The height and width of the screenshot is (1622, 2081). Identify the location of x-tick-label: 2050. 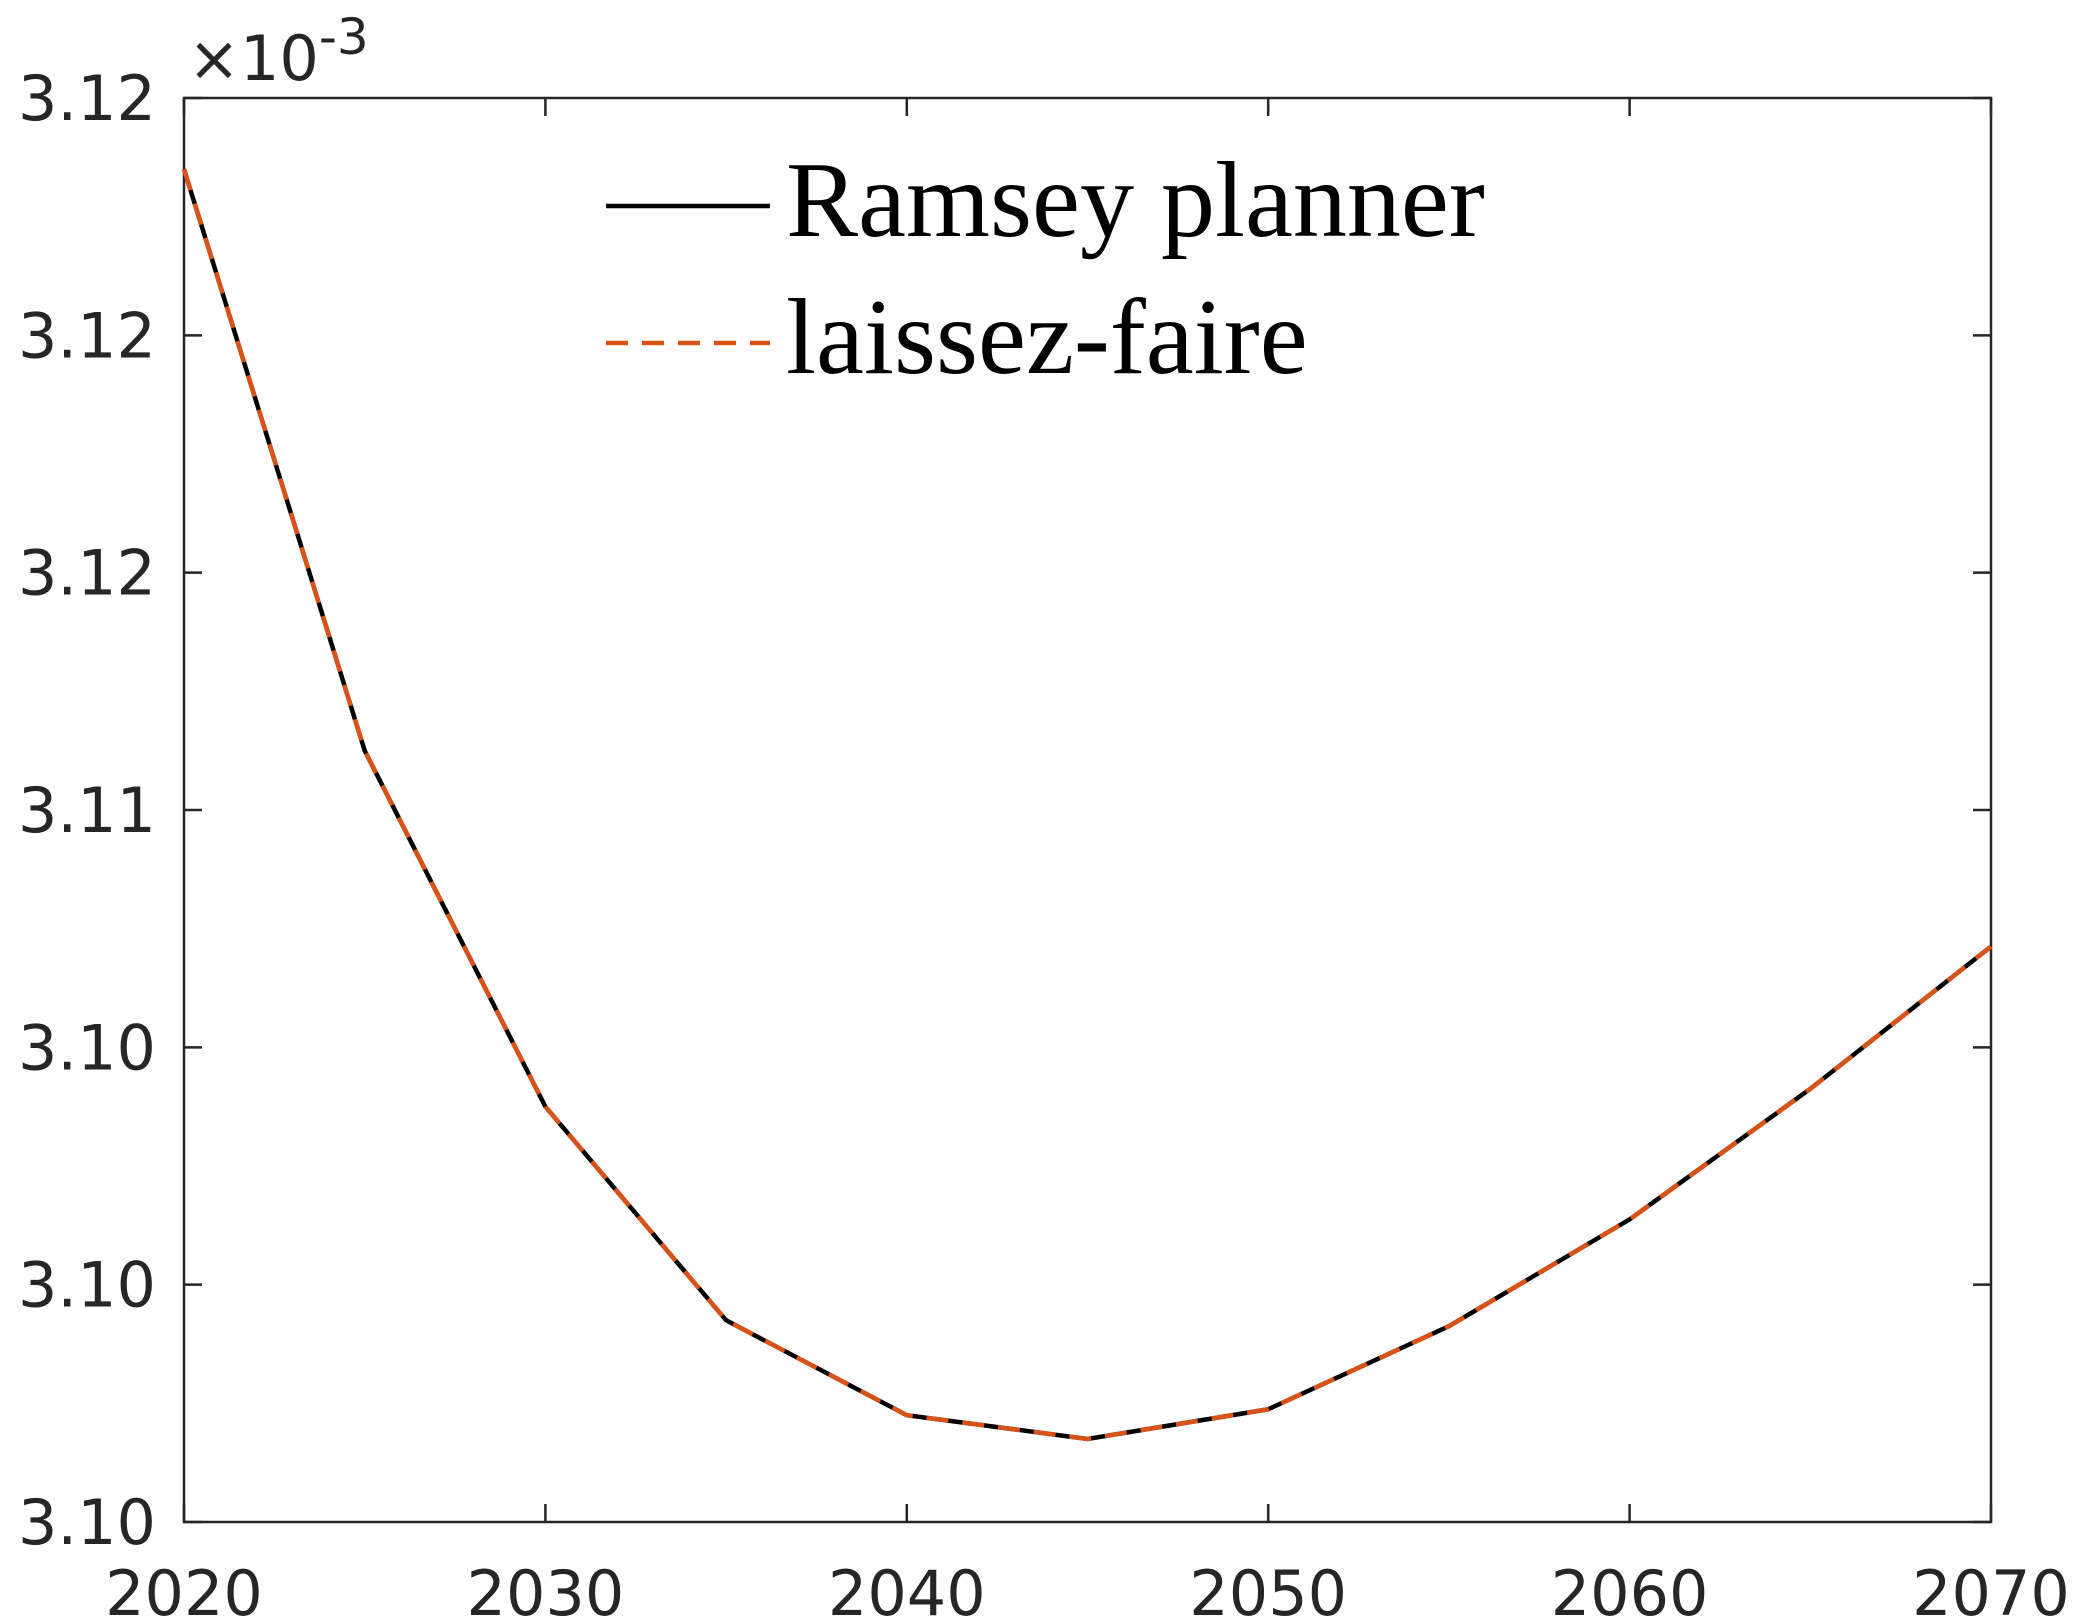
(1268, 1589).